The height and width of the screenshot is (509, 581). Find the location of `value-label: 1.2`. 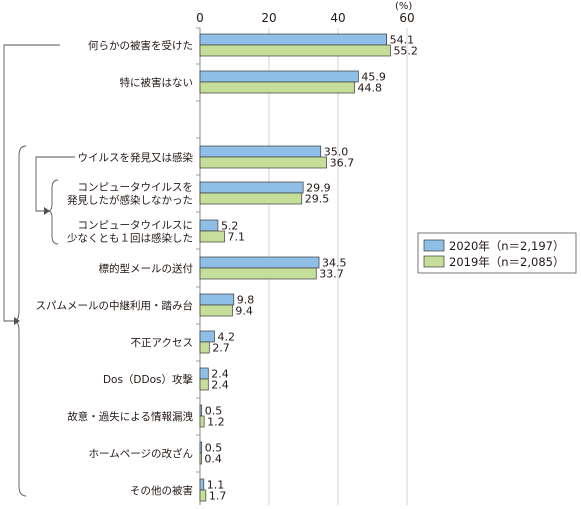

value-label: 1.2 is located at coordinates (216, 422).